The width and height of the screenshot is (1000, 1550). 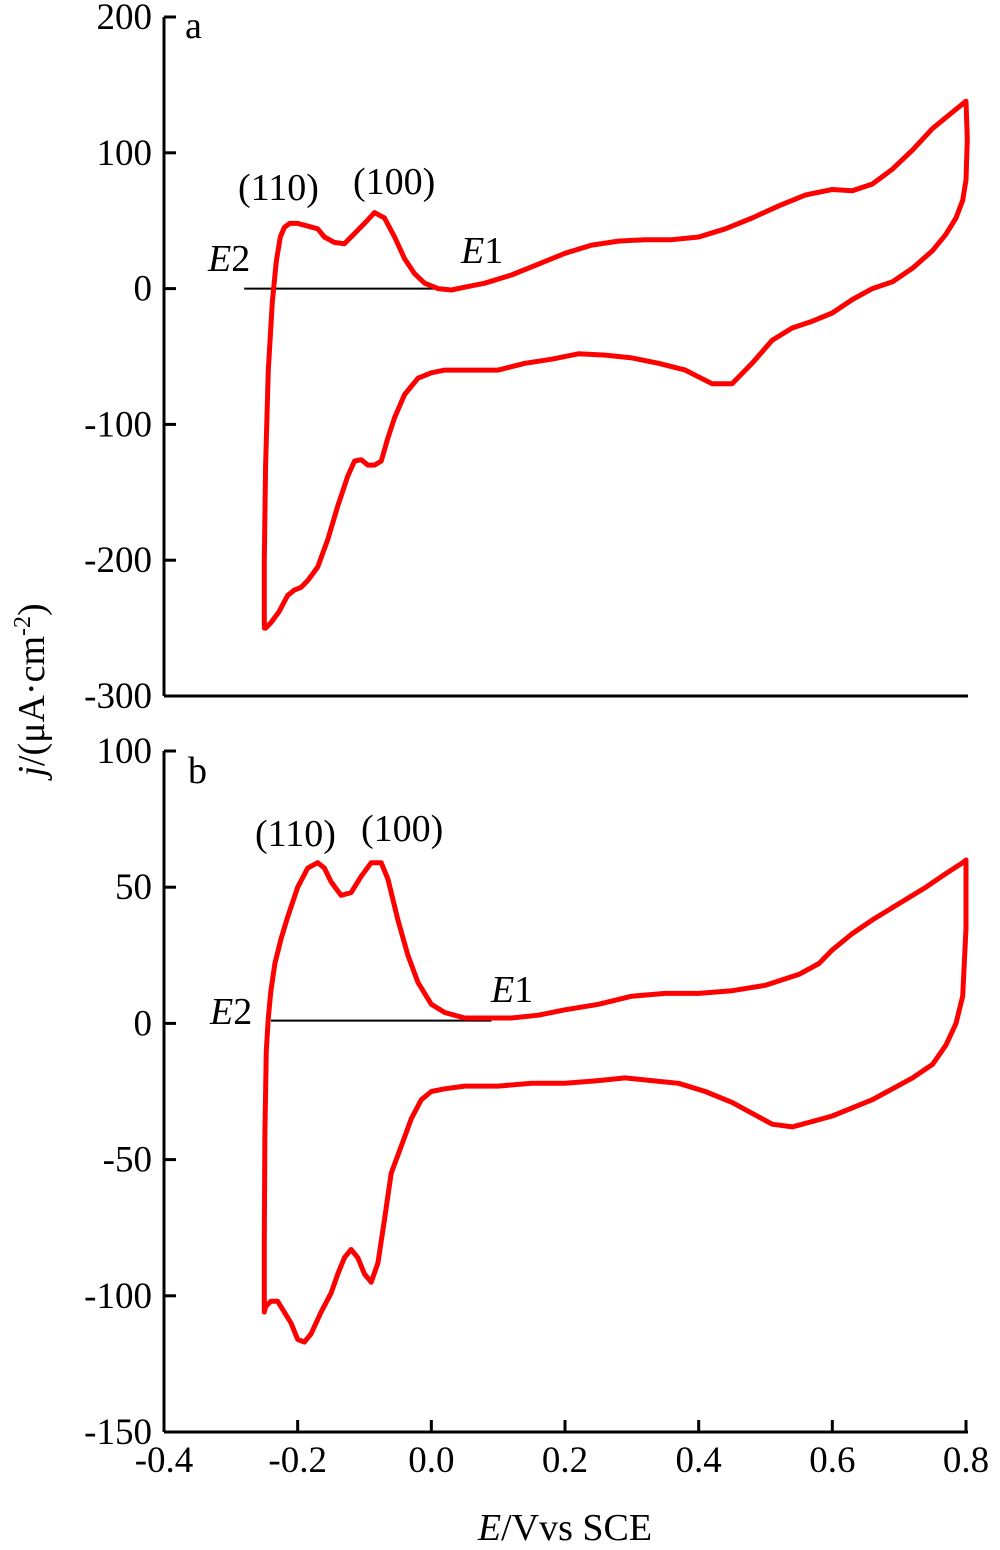 I want to click on x-tick-label: -0.2, so click(x=297, y=1460).